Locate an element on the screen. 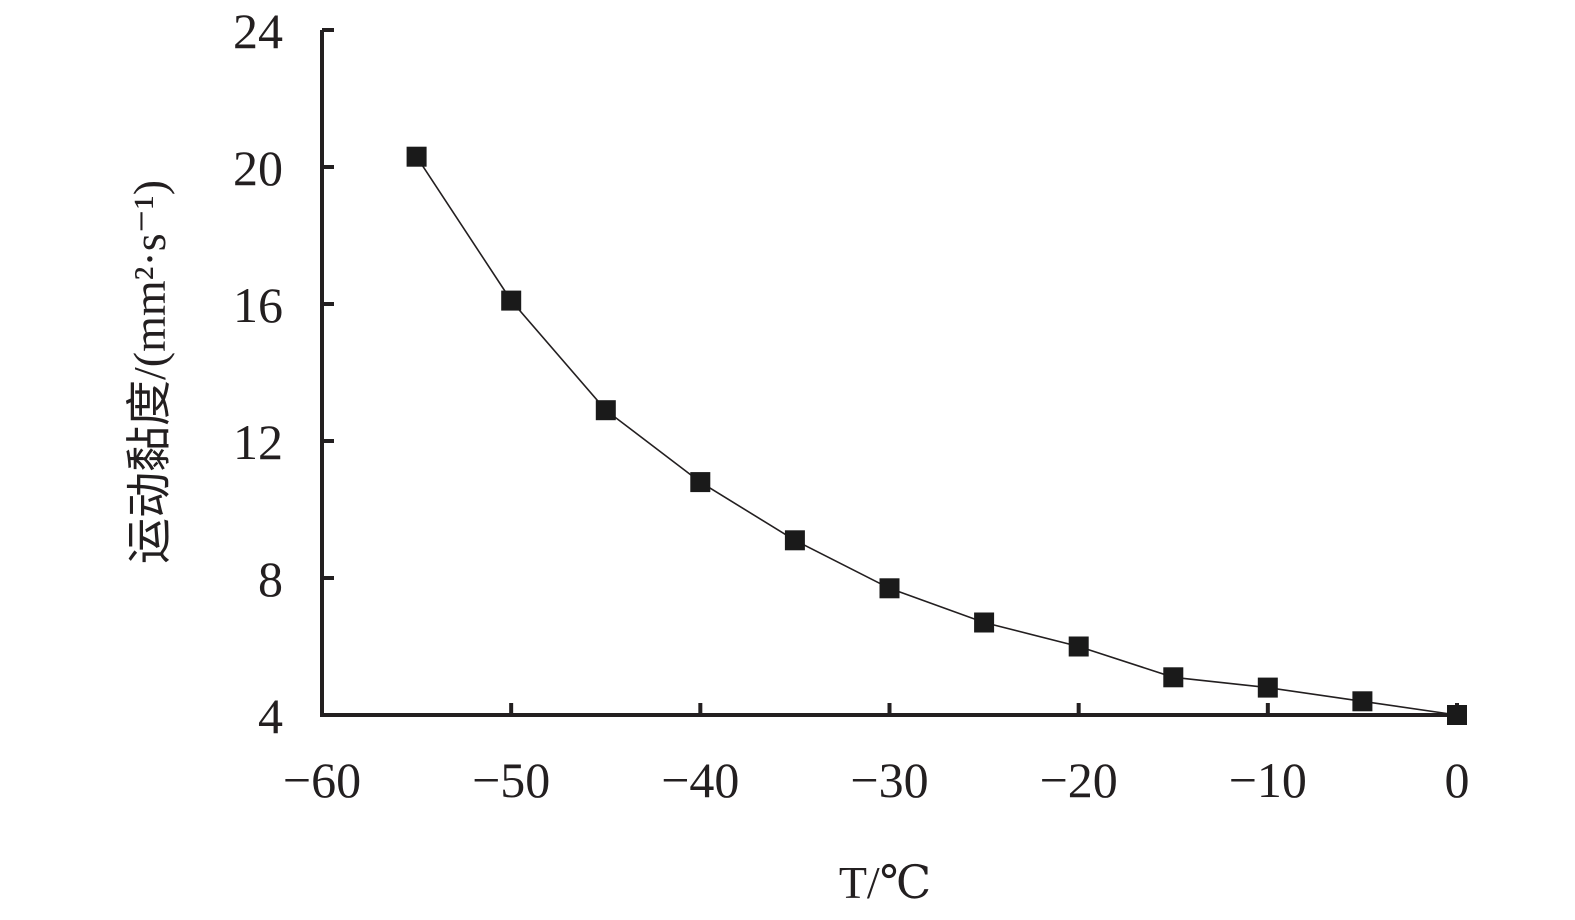 This screenshot has width=1575, height=920. y-axis-ticks: 4 8 12 16 20 24 is located at coordinates (283, 373).